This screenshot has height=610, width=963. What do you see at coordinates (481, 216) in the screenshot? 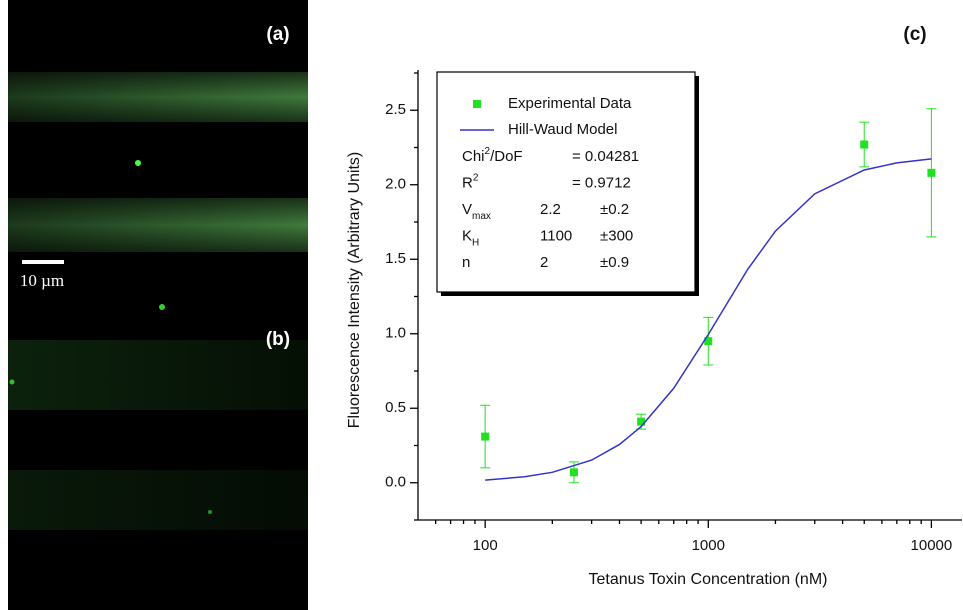
I see `fit-param-part: max` at bounding box center [481, 216].